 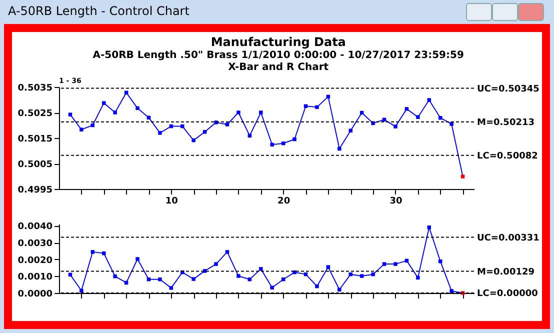 What do you see at coordinates (507, 156) in the screenshot?
I see `ref-line-label: LC=0.50082` at bounding box center [507, 156].